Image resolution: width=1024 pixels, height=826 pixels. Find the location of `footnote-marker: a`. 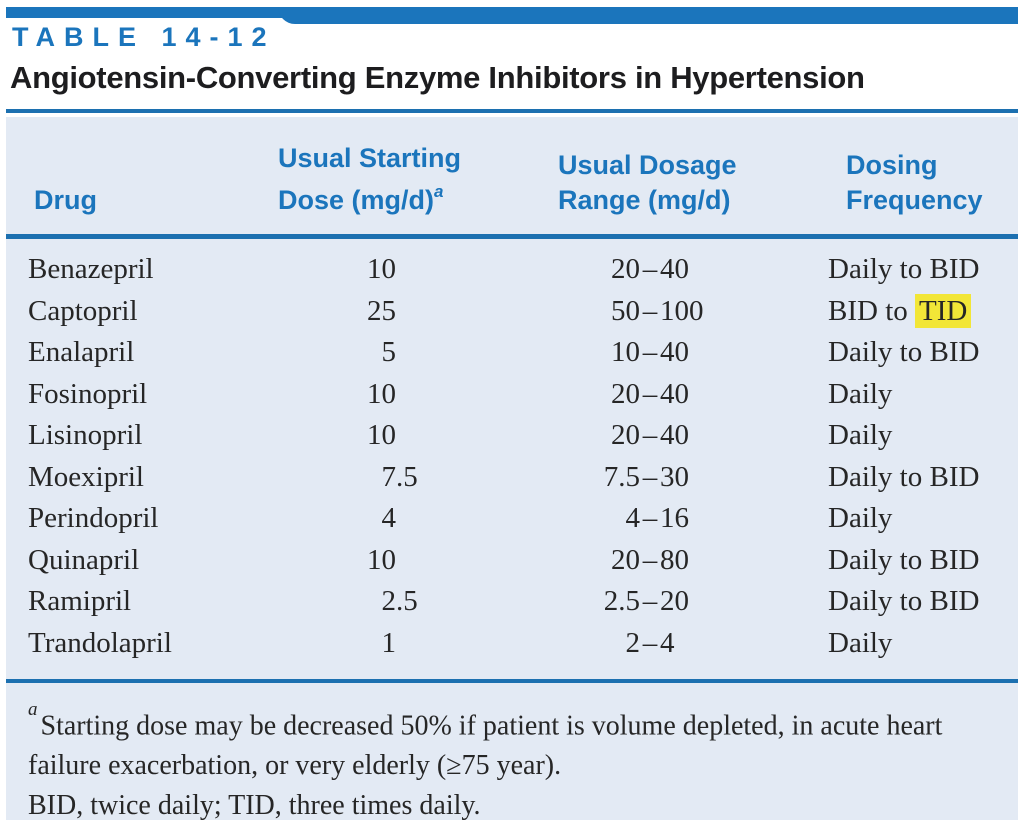

footnote-marker: a is located at coordinates (33, 709).